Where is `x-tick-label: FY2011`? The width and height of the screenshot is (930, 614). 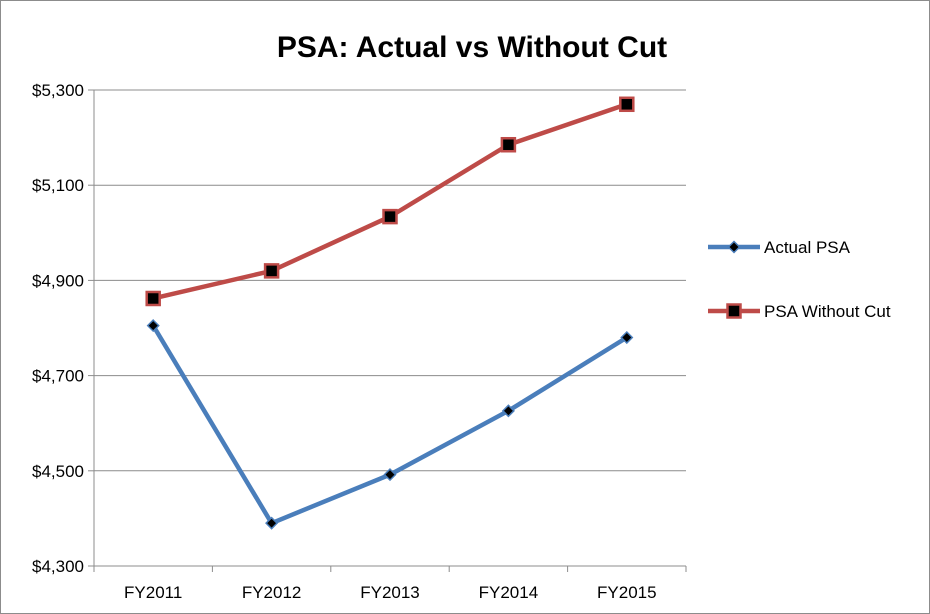
x-tick-label: FY2011 is located at coordinates (153, 592).